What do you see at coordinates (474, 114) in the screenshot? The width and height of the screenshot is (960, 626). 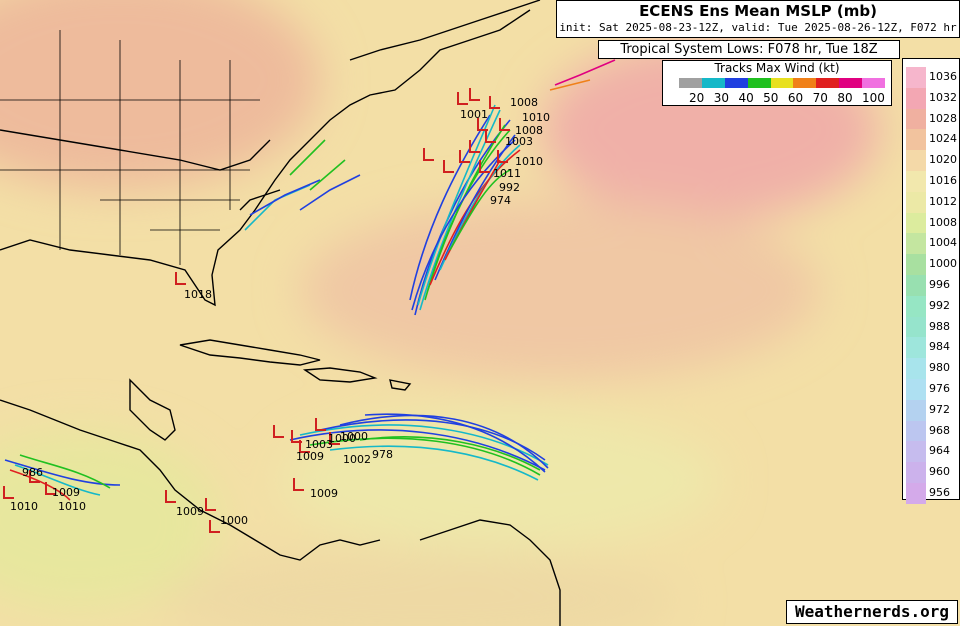 I see `low-label: 1001` at bounding box center [474, 114].